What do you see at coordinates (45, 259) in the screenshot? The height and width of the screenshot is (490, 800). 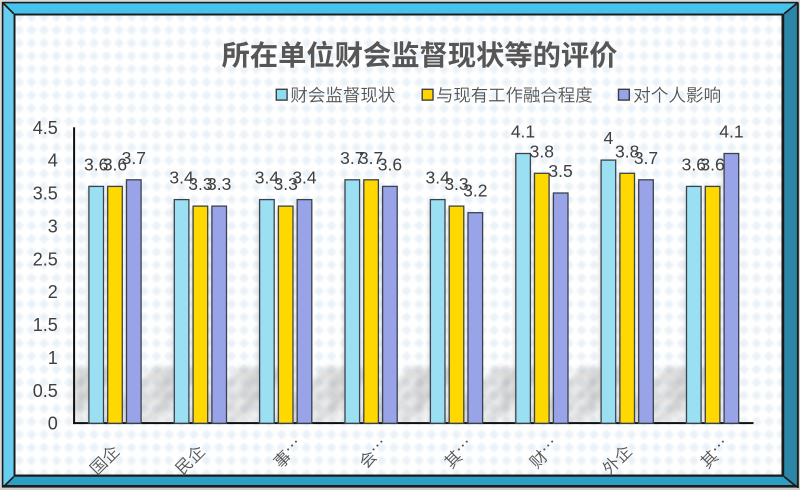 I see `svg-text: 2.5` at bounding box center [45, 259].